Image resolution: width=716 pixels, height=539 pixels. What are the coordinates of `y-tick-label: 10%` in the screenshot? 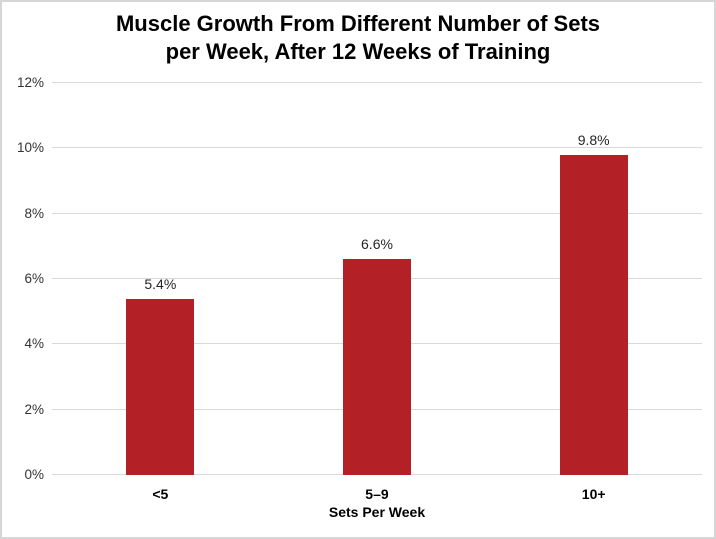 It's located at (30, 148).